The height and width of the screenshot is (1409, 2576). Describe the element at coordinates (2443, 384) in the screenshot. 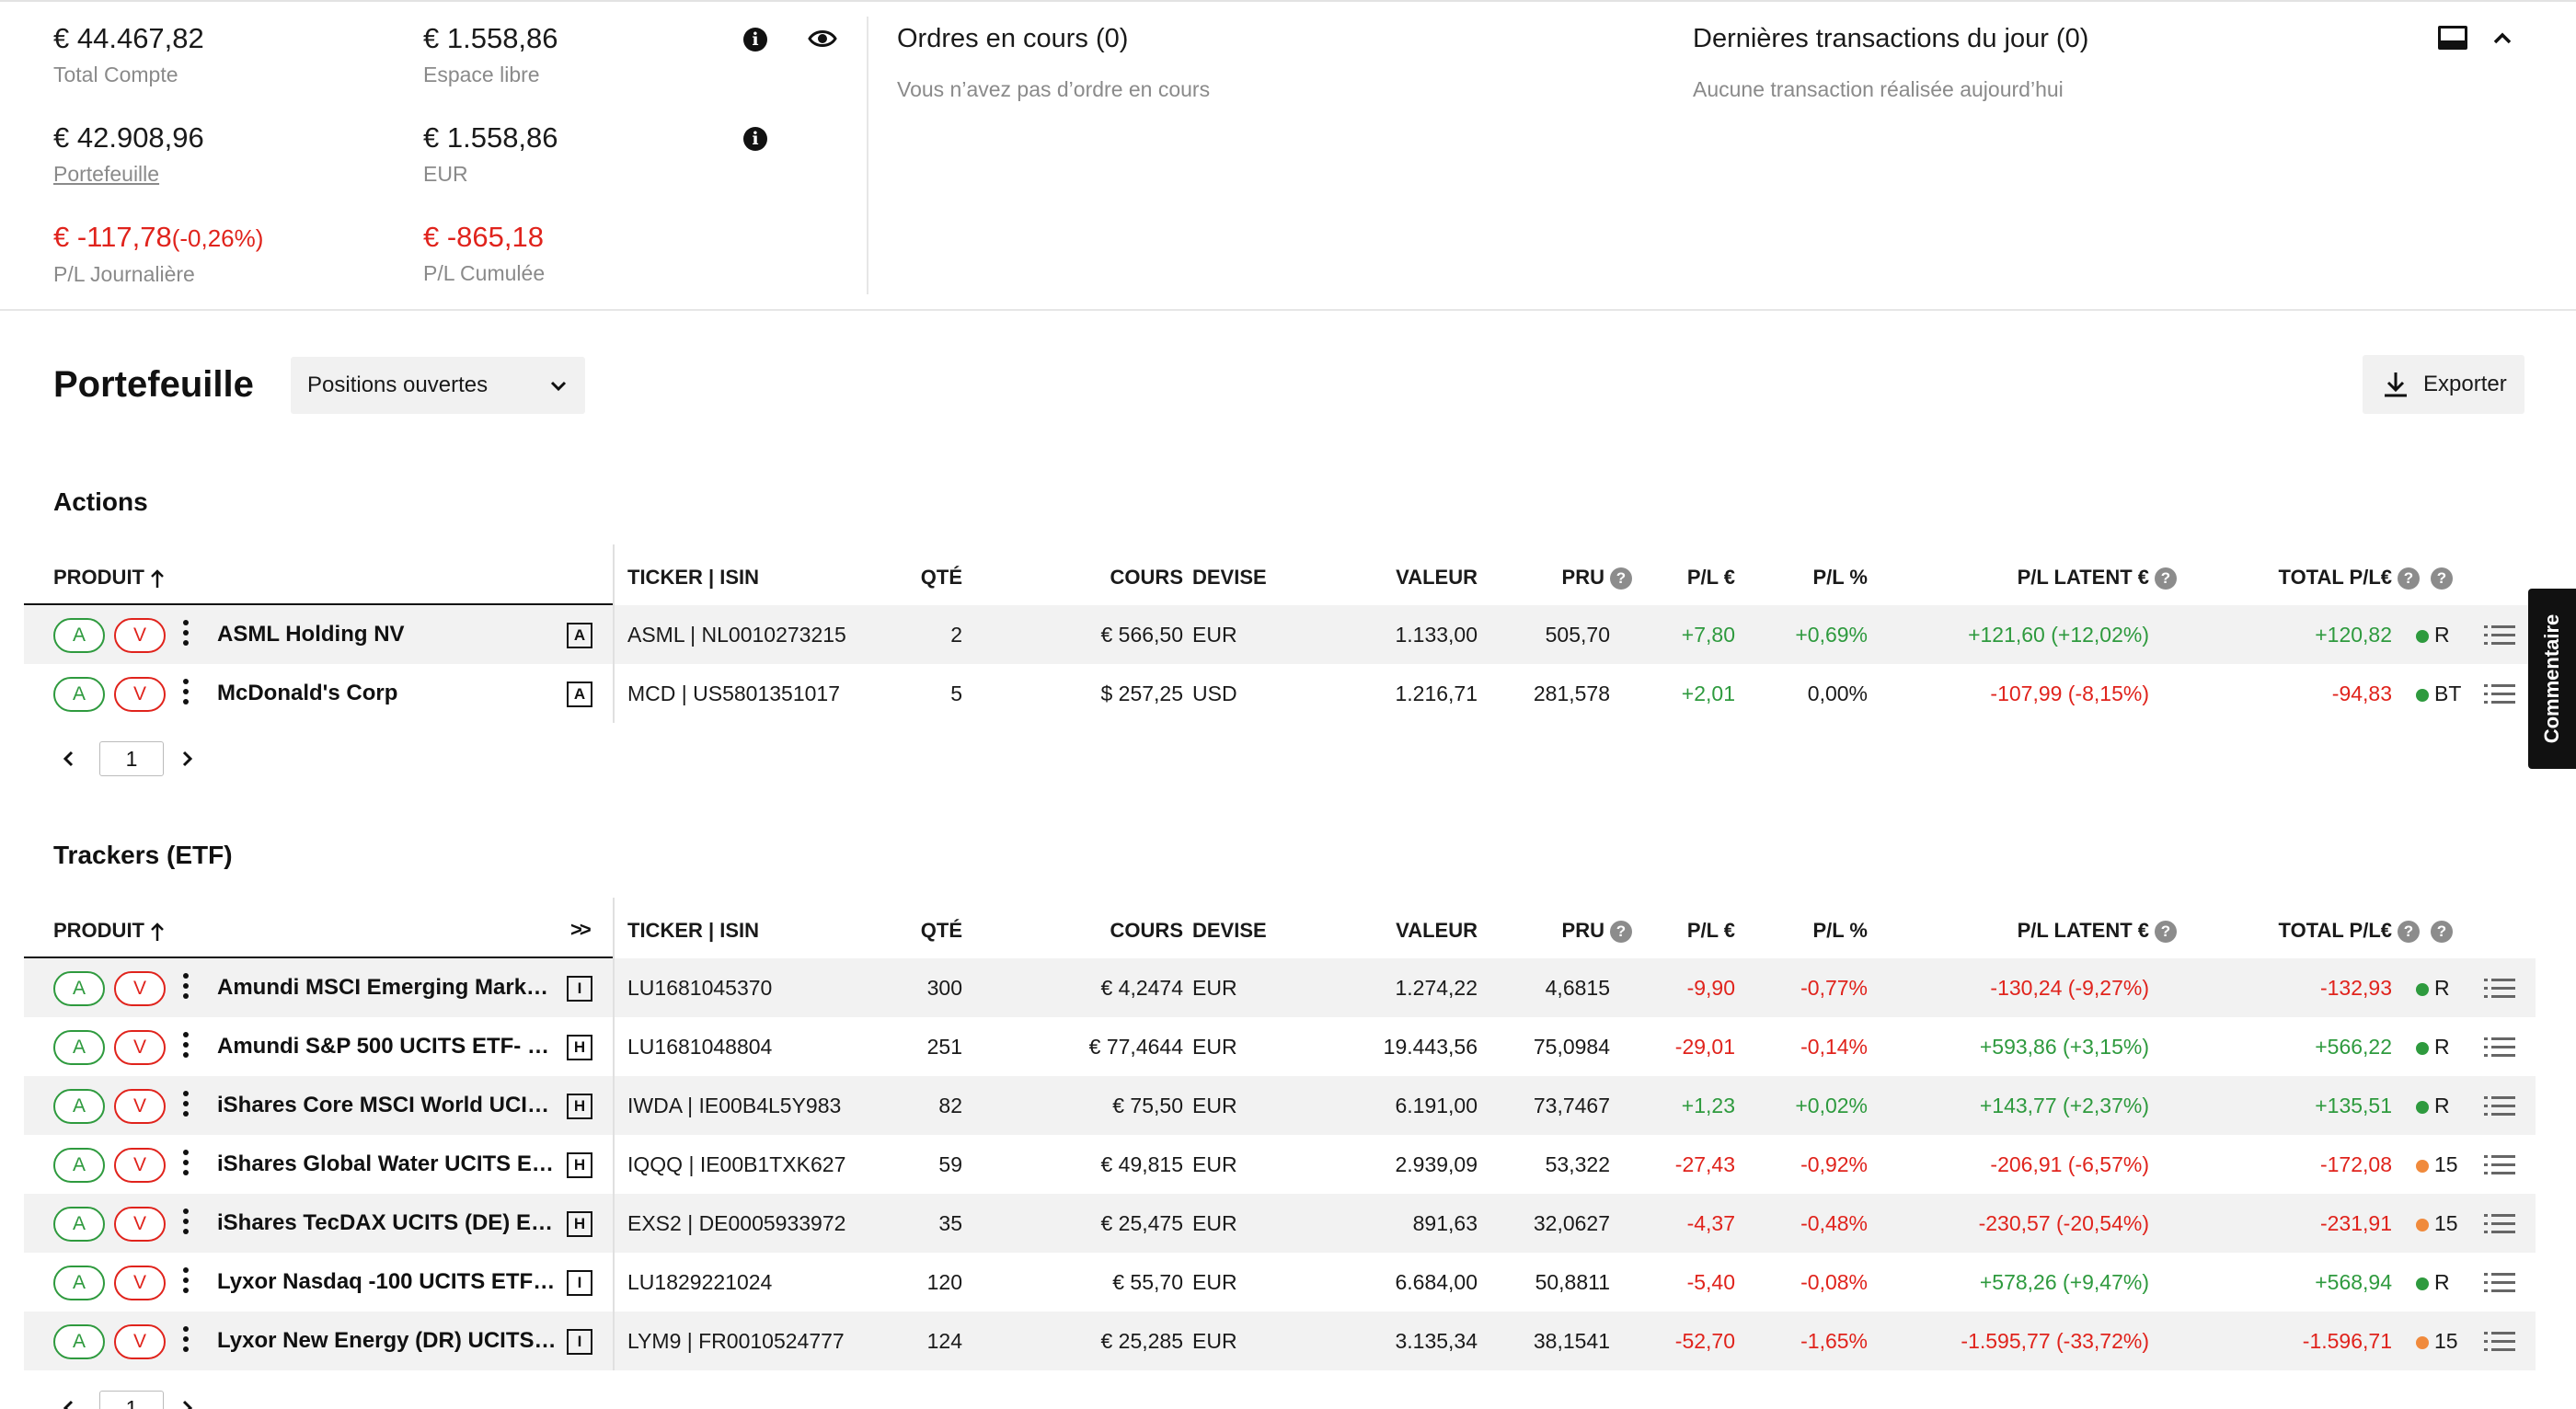

I see `export-button: Exporter` at that location.